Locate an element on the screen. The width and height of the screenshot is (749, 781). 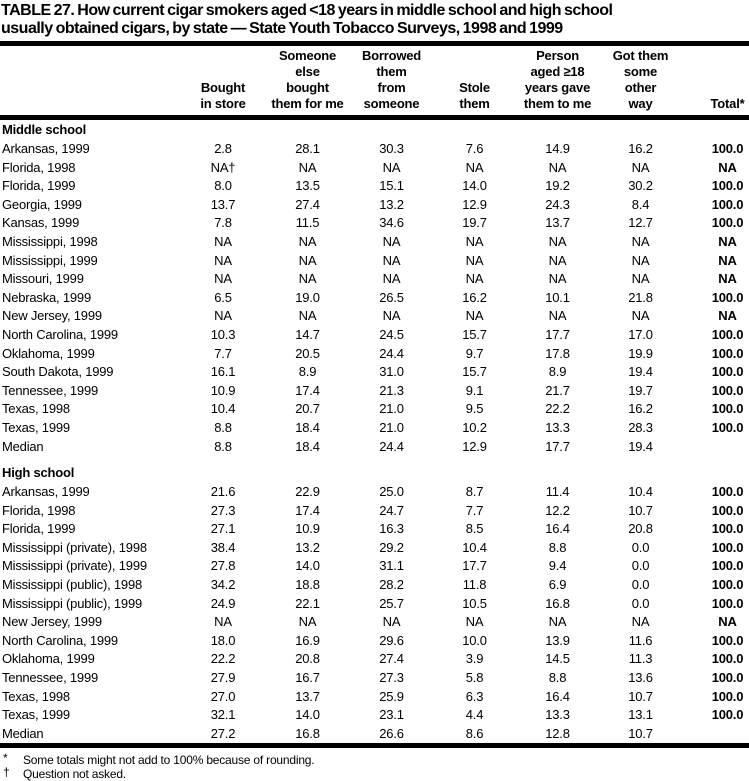
value-cell: 20.8 is located at coordinates (307, 659).